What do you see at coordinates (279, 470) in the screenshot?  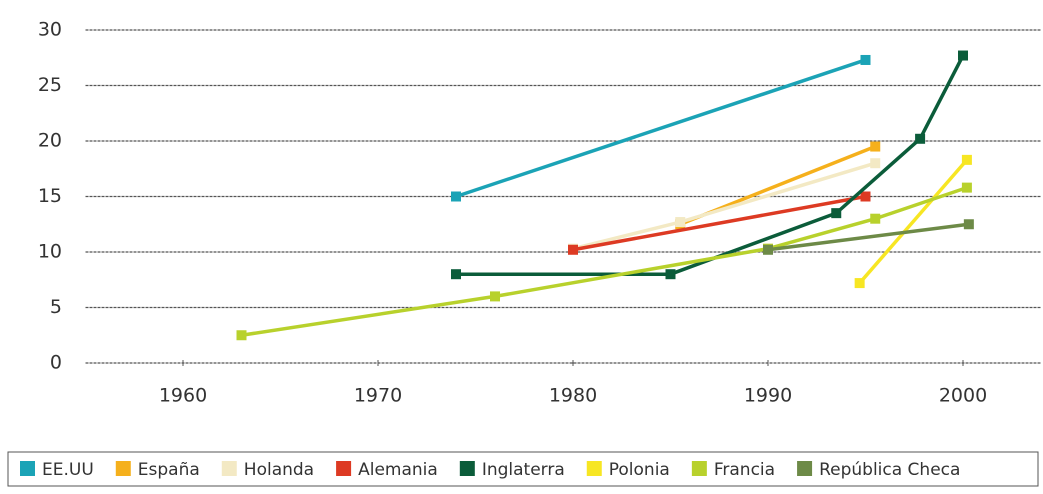 I see `legend-label: Holanda` at bounding box center [279, 470].